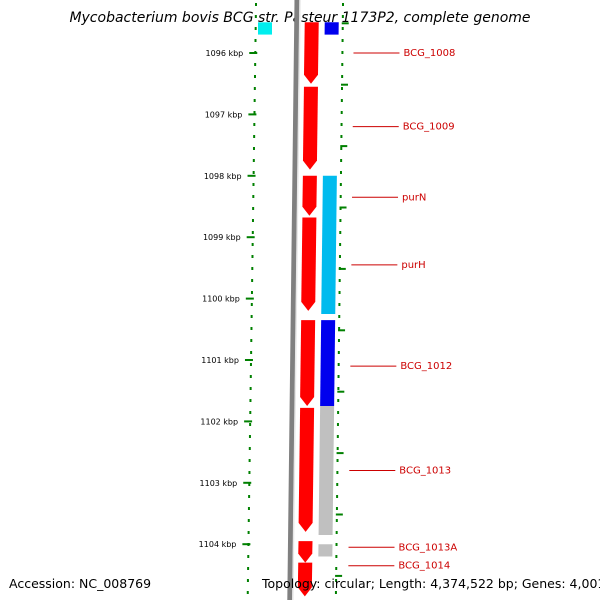 Image resolution: width=600 pixels, height=600 pixels. What do you see at coordinates (223, 176) in the screenshot?
I see `ruler-tick-label: 1098 kbp` at bounding box center [223, 176].